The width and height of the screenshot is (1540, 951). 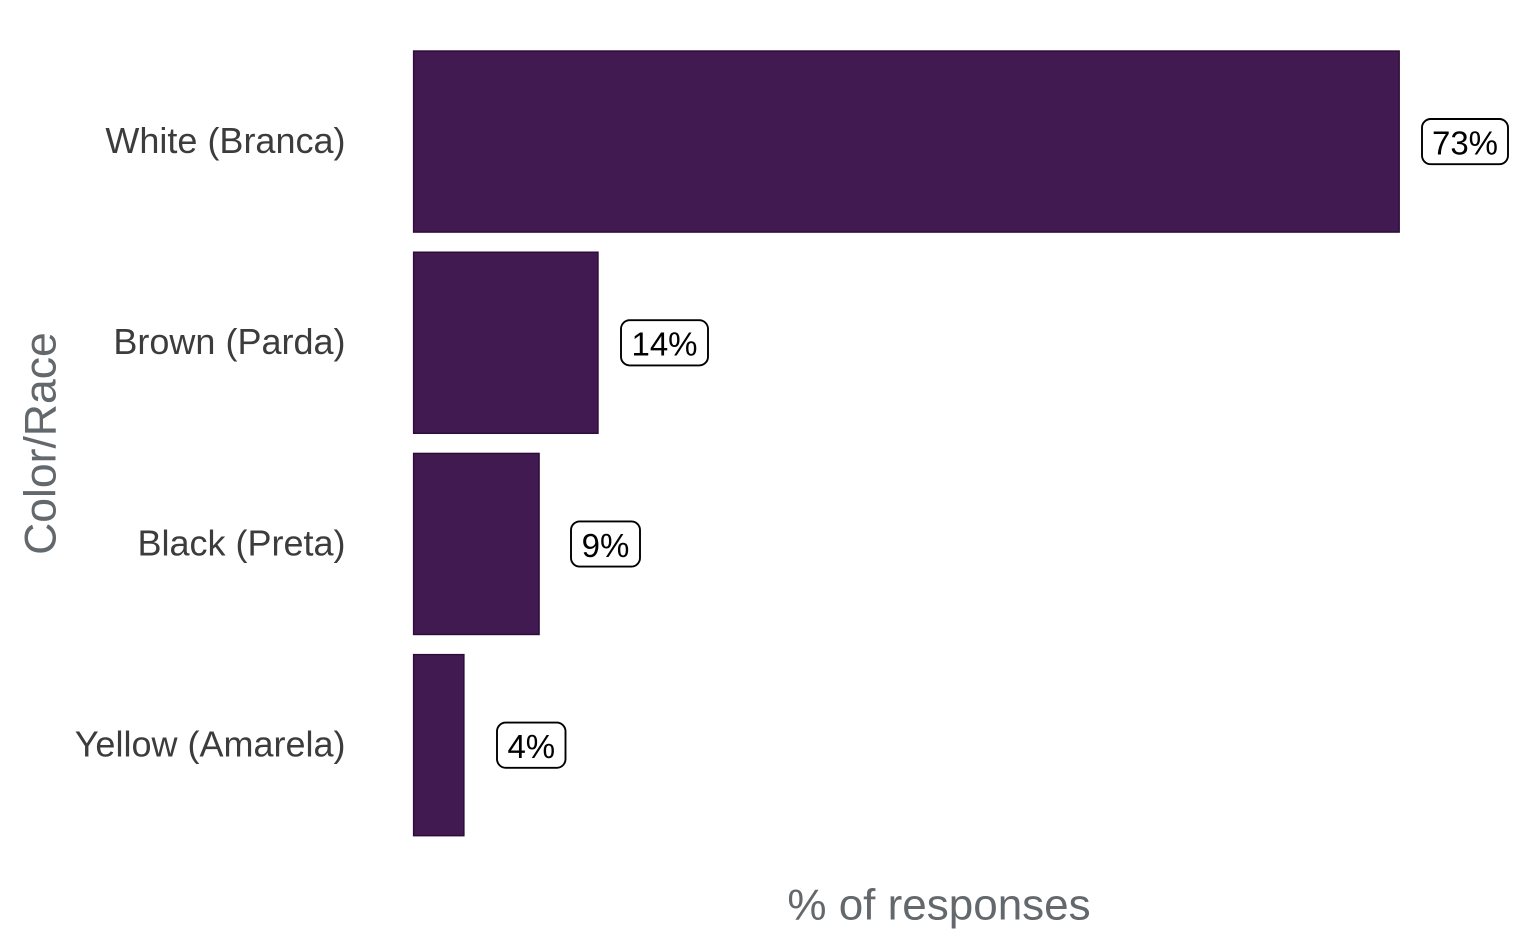 I want to click on svg-text: Color/Race, so click(x=40, y=443).